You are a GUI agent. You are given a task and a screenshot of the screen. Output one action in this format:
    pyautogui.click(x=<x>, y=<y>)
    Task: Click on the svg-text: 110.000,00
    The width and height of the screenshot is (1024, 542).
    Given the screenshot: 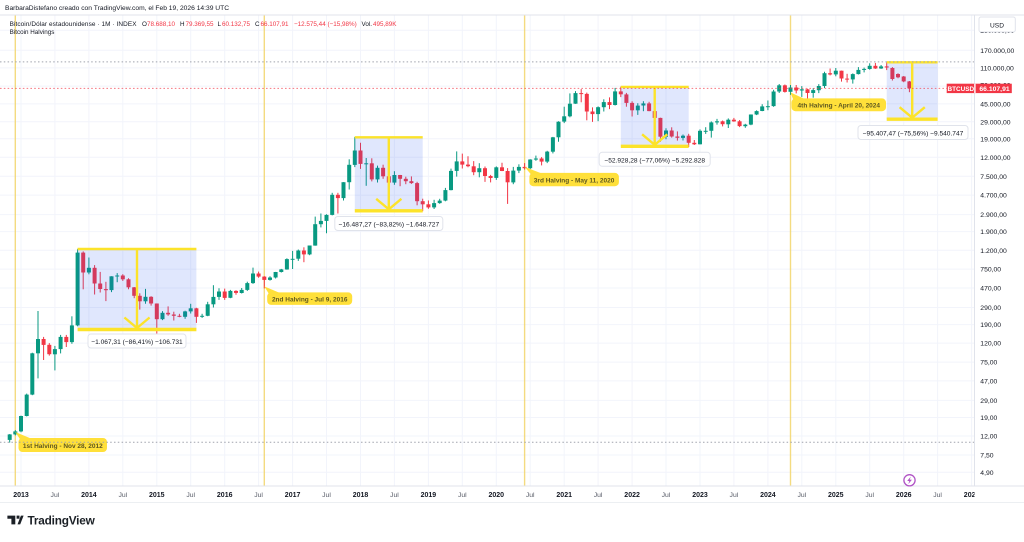 What is the action you would take?
    pyautogui.click(x=997, y=69)
    